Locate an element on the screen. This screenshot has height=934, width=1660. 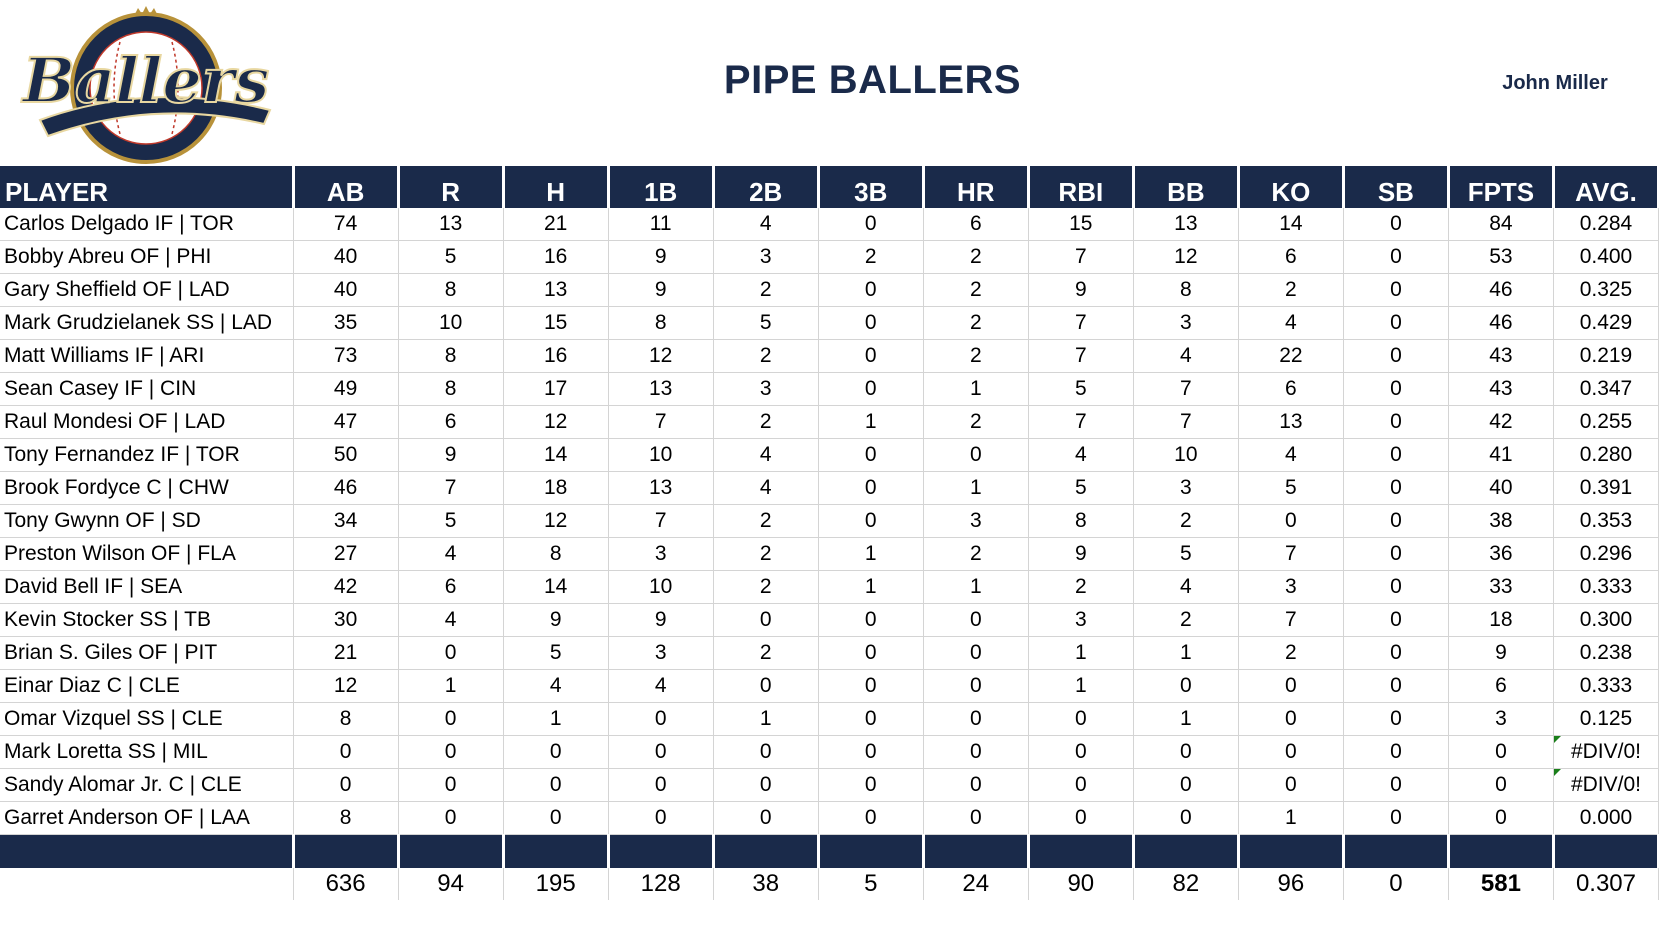
stat-cell: 0.400 is located at coordinates (1606, 257).